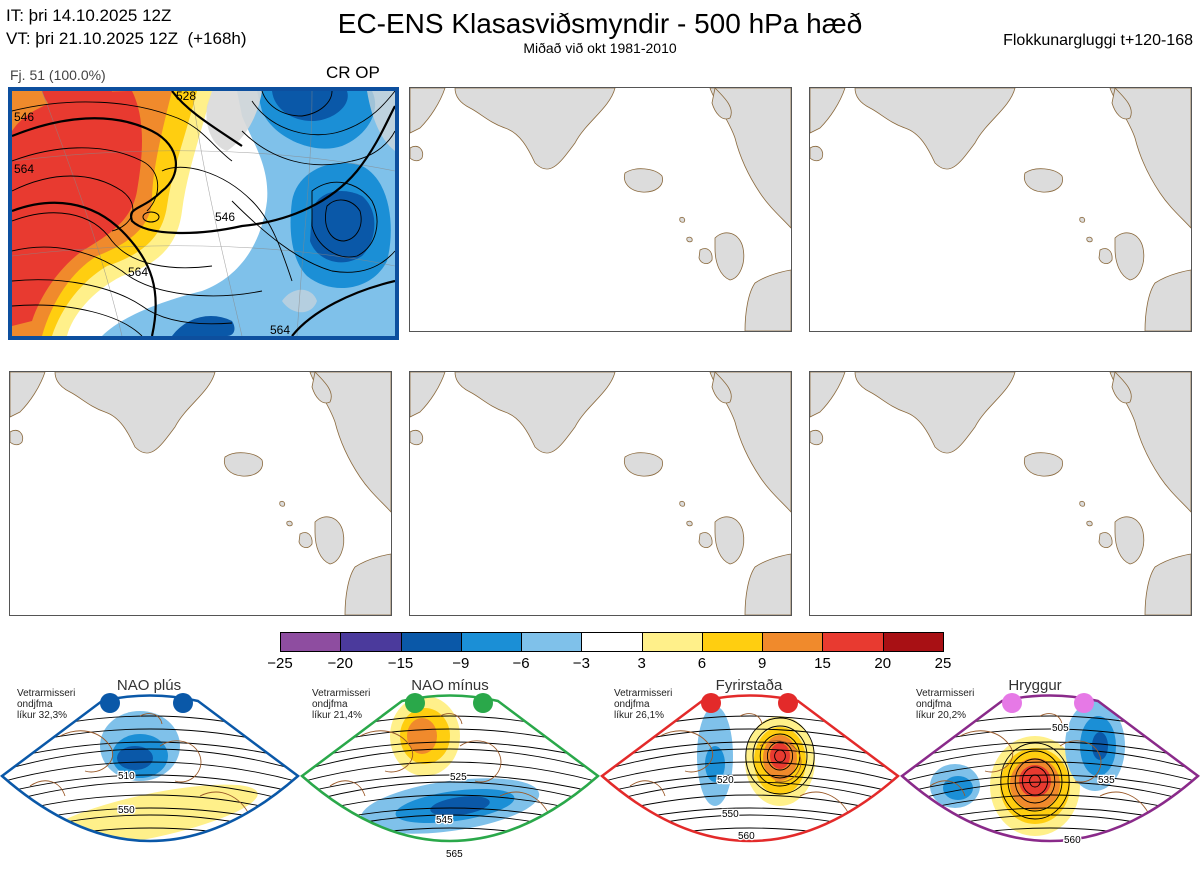 This screenshot has width=1200, height=871. What do you see at coordinates (126, 38) in the screenshot?
I see `valid-time: VT: þri 21.10.2025 12Z (+168h)` at bounding box center [126, 38].